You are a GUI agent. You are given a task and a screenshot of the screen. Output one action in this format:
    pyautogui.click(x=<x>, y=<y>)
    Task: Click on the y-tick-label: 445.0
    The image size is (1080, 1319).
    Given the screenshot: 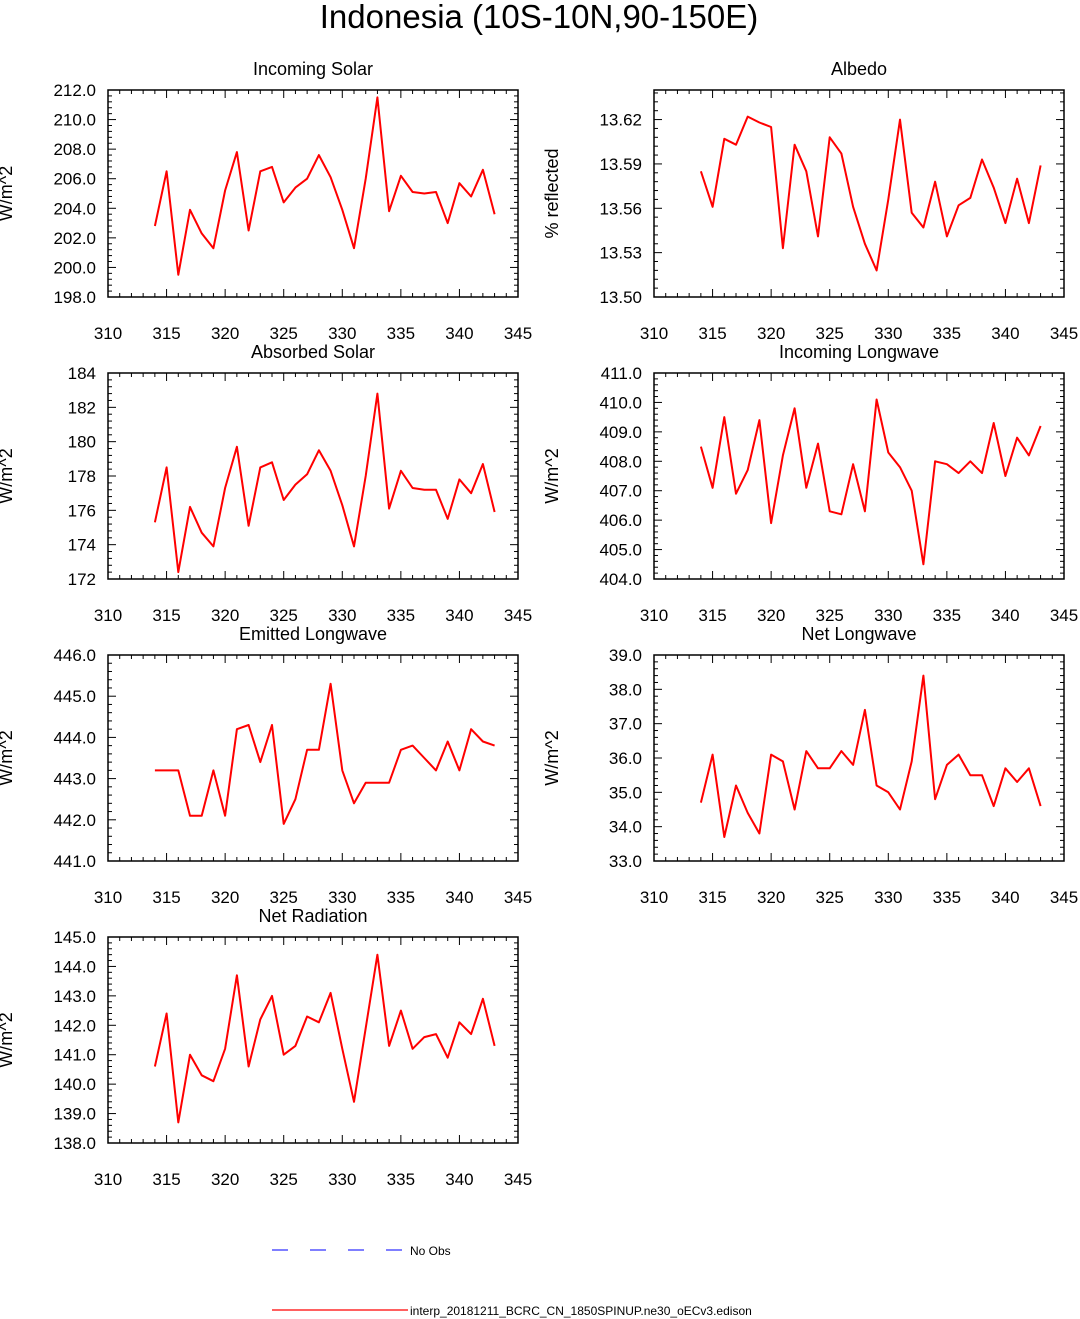 What is the action you would take?
    pyautogui.click(x=74, y=696)
    